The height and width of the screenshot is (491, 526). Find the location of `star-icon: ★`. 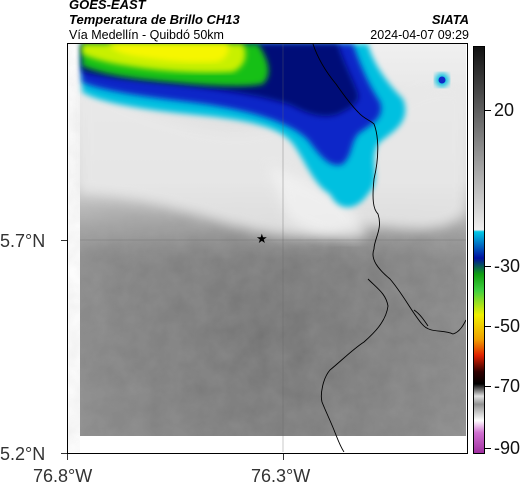

star-icon: ★ is located at coordinates (262, 238).